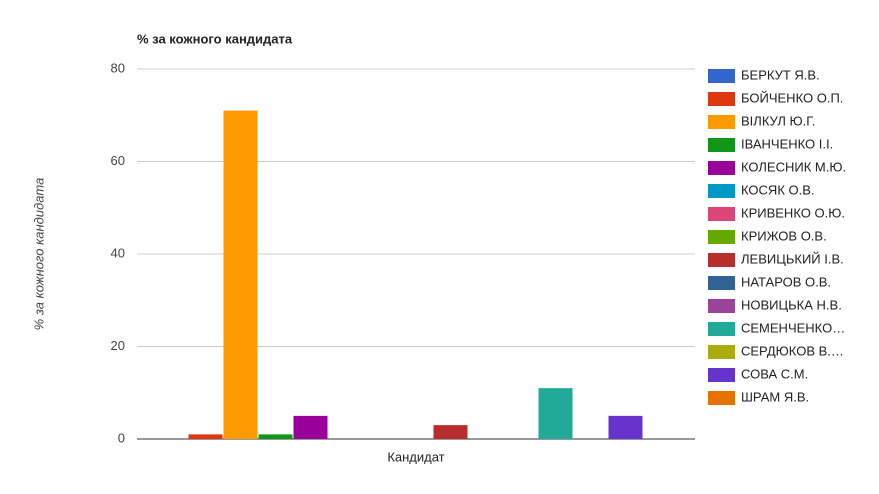 This screenshot has width=879, height=494. Describe the element at coordinates (792, 97) in the screenshot. I see `legend-label: БОЙЧЕНКО О.П.` at that location.